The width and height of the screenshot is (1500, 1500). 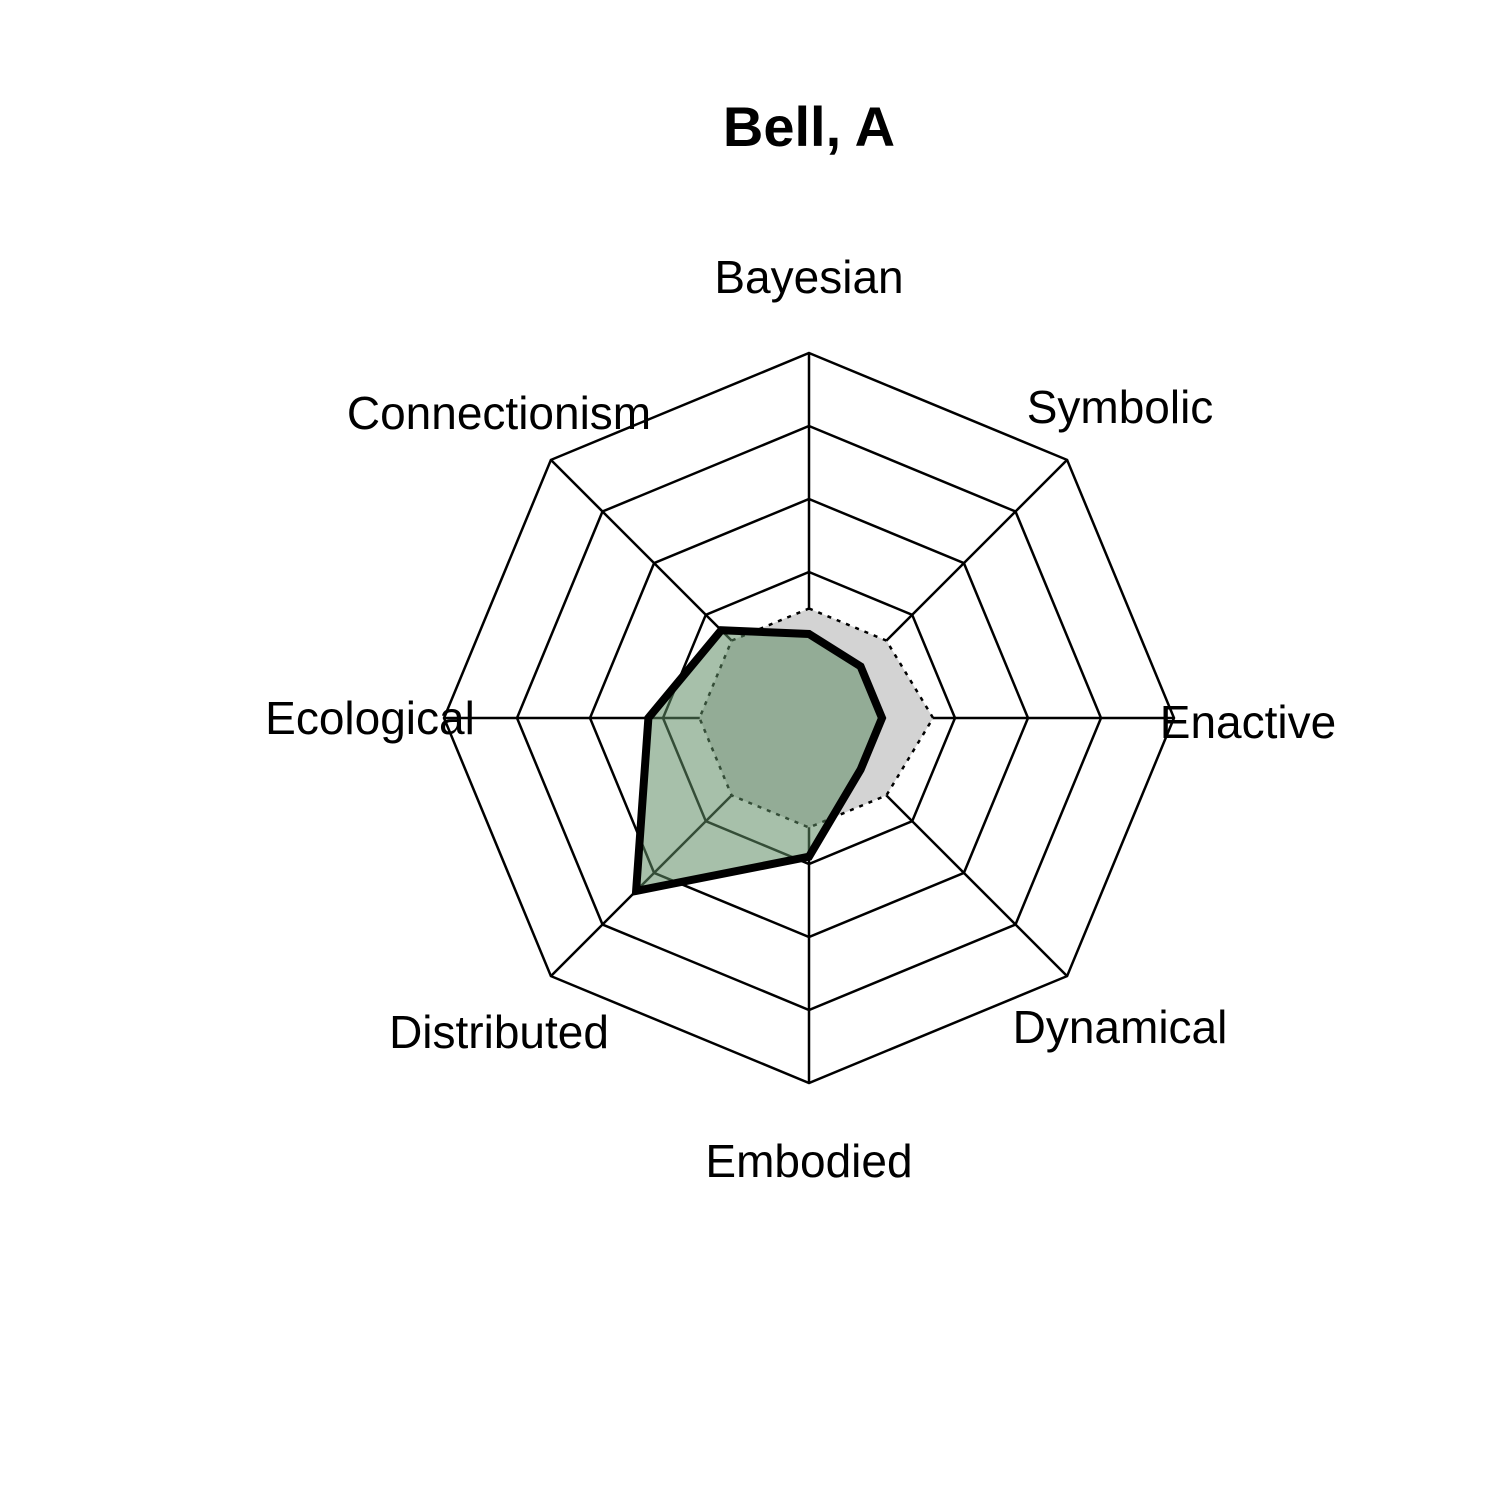 I want to click on axis-label-dynamical: Dynamical, so click(x=1120, y=1027).